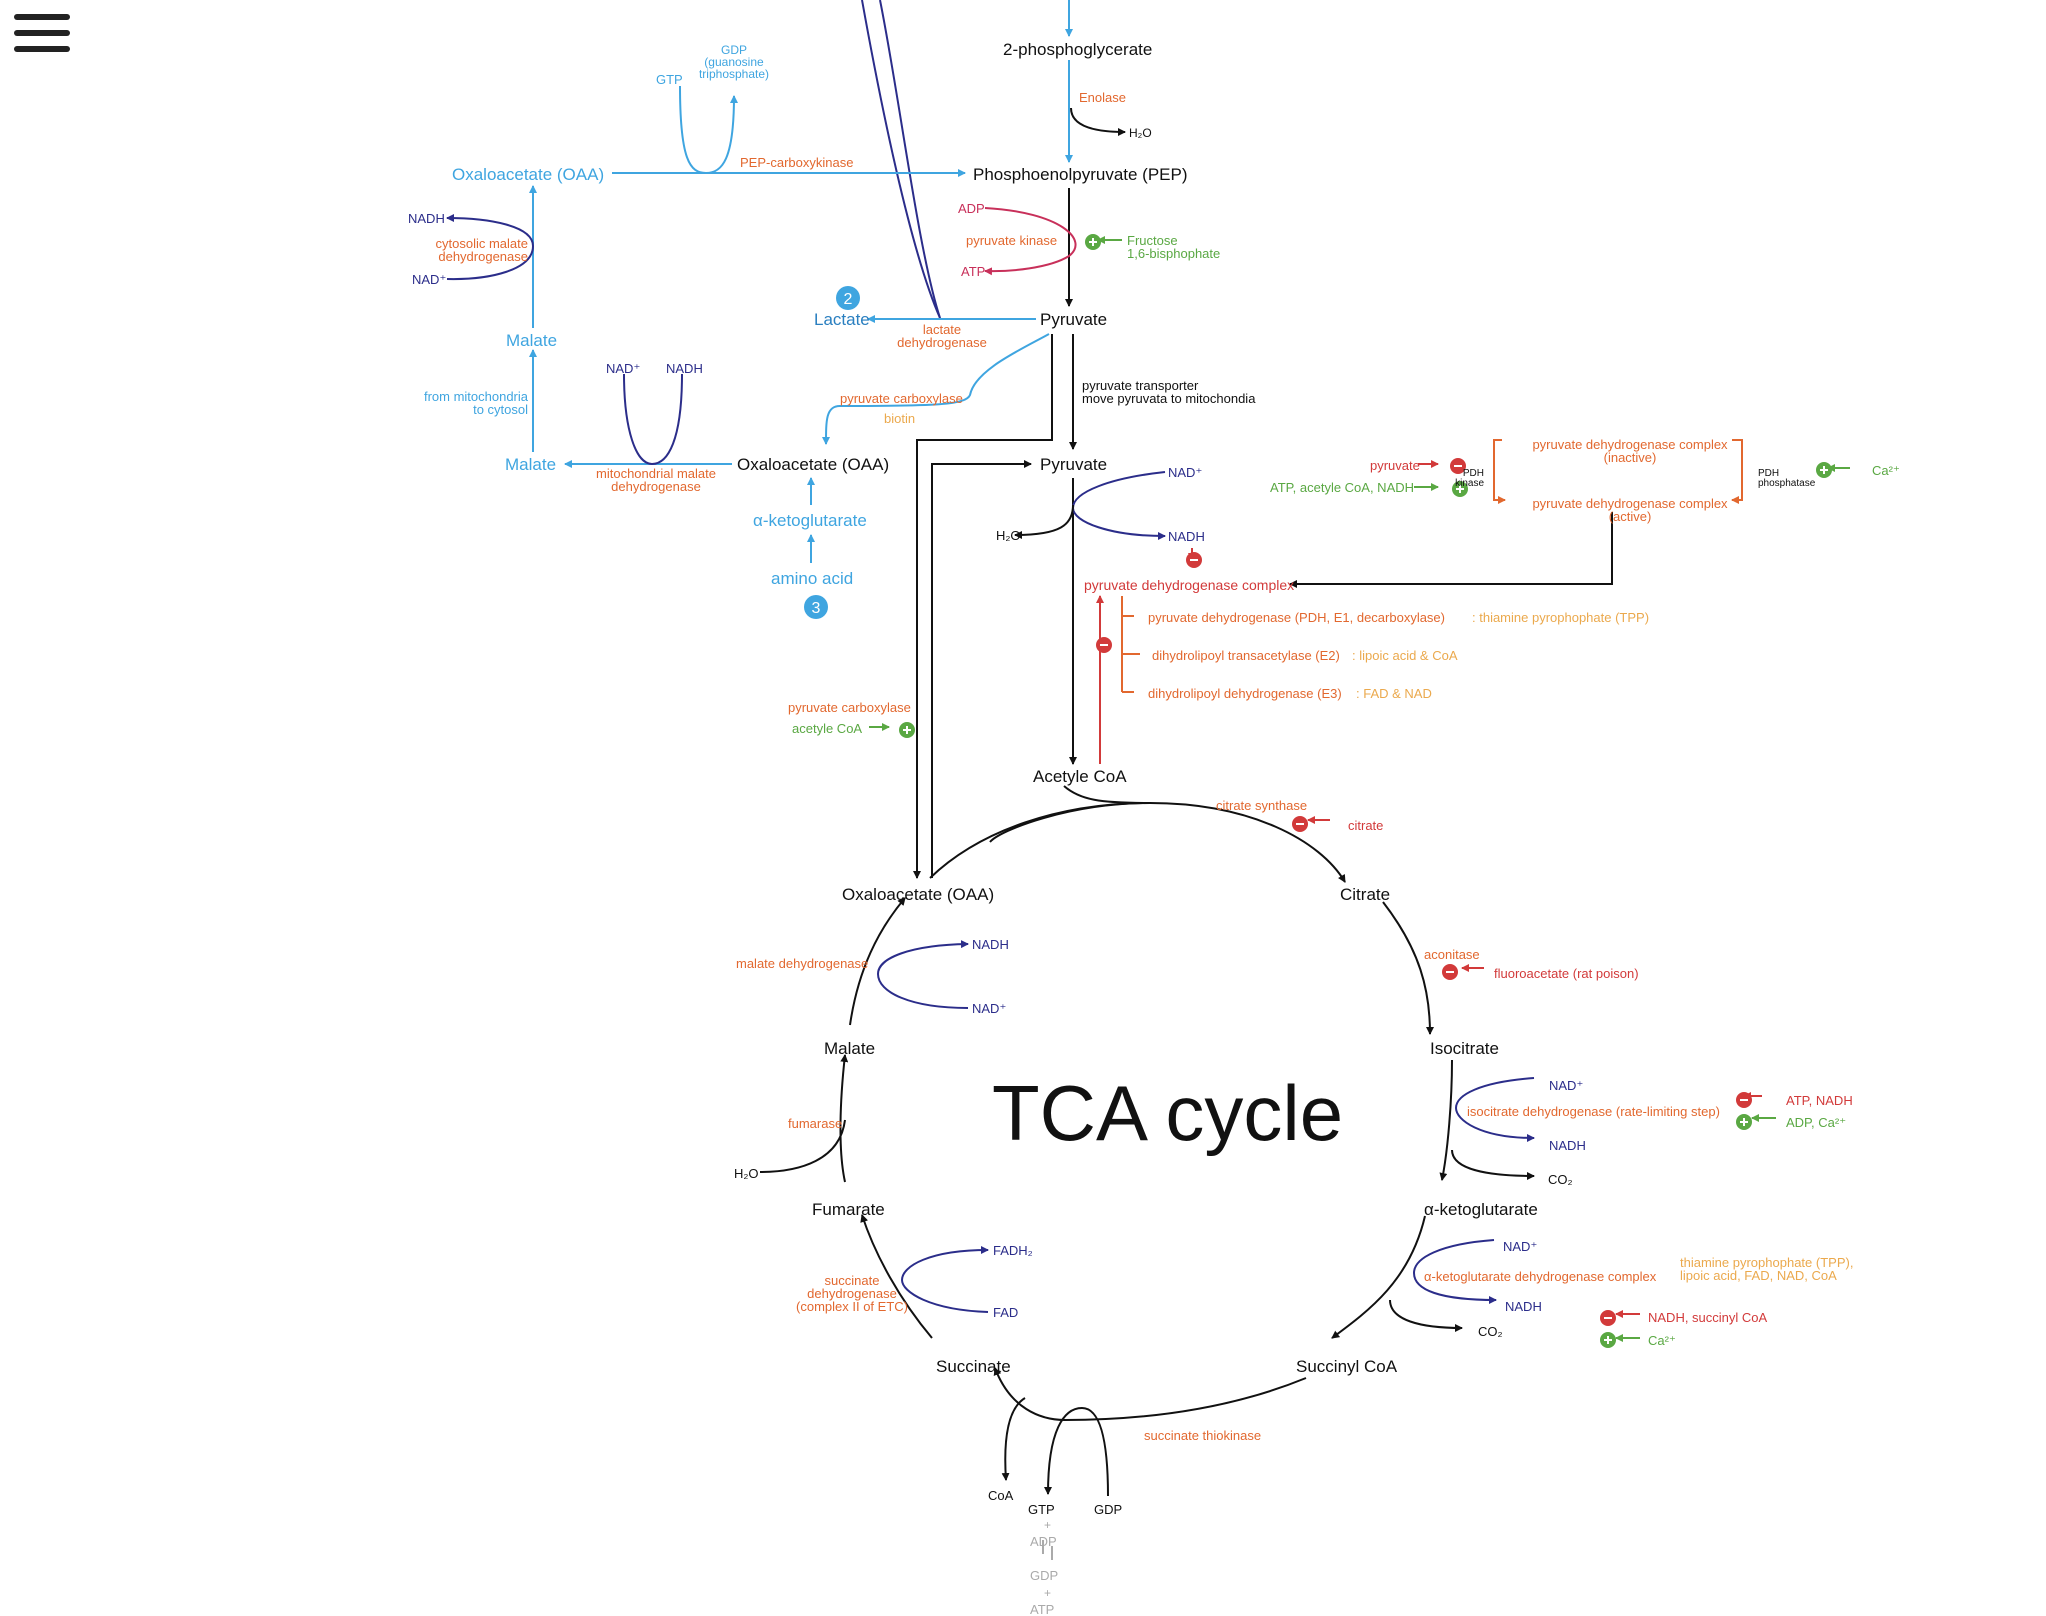 The width and height of the screenshot is (2046, 1616). What do you see at coordinates (1567, 1145) in the screenshot?
I see `icdh-nadh-label: NADH` at bounding box center [1567, 1145].